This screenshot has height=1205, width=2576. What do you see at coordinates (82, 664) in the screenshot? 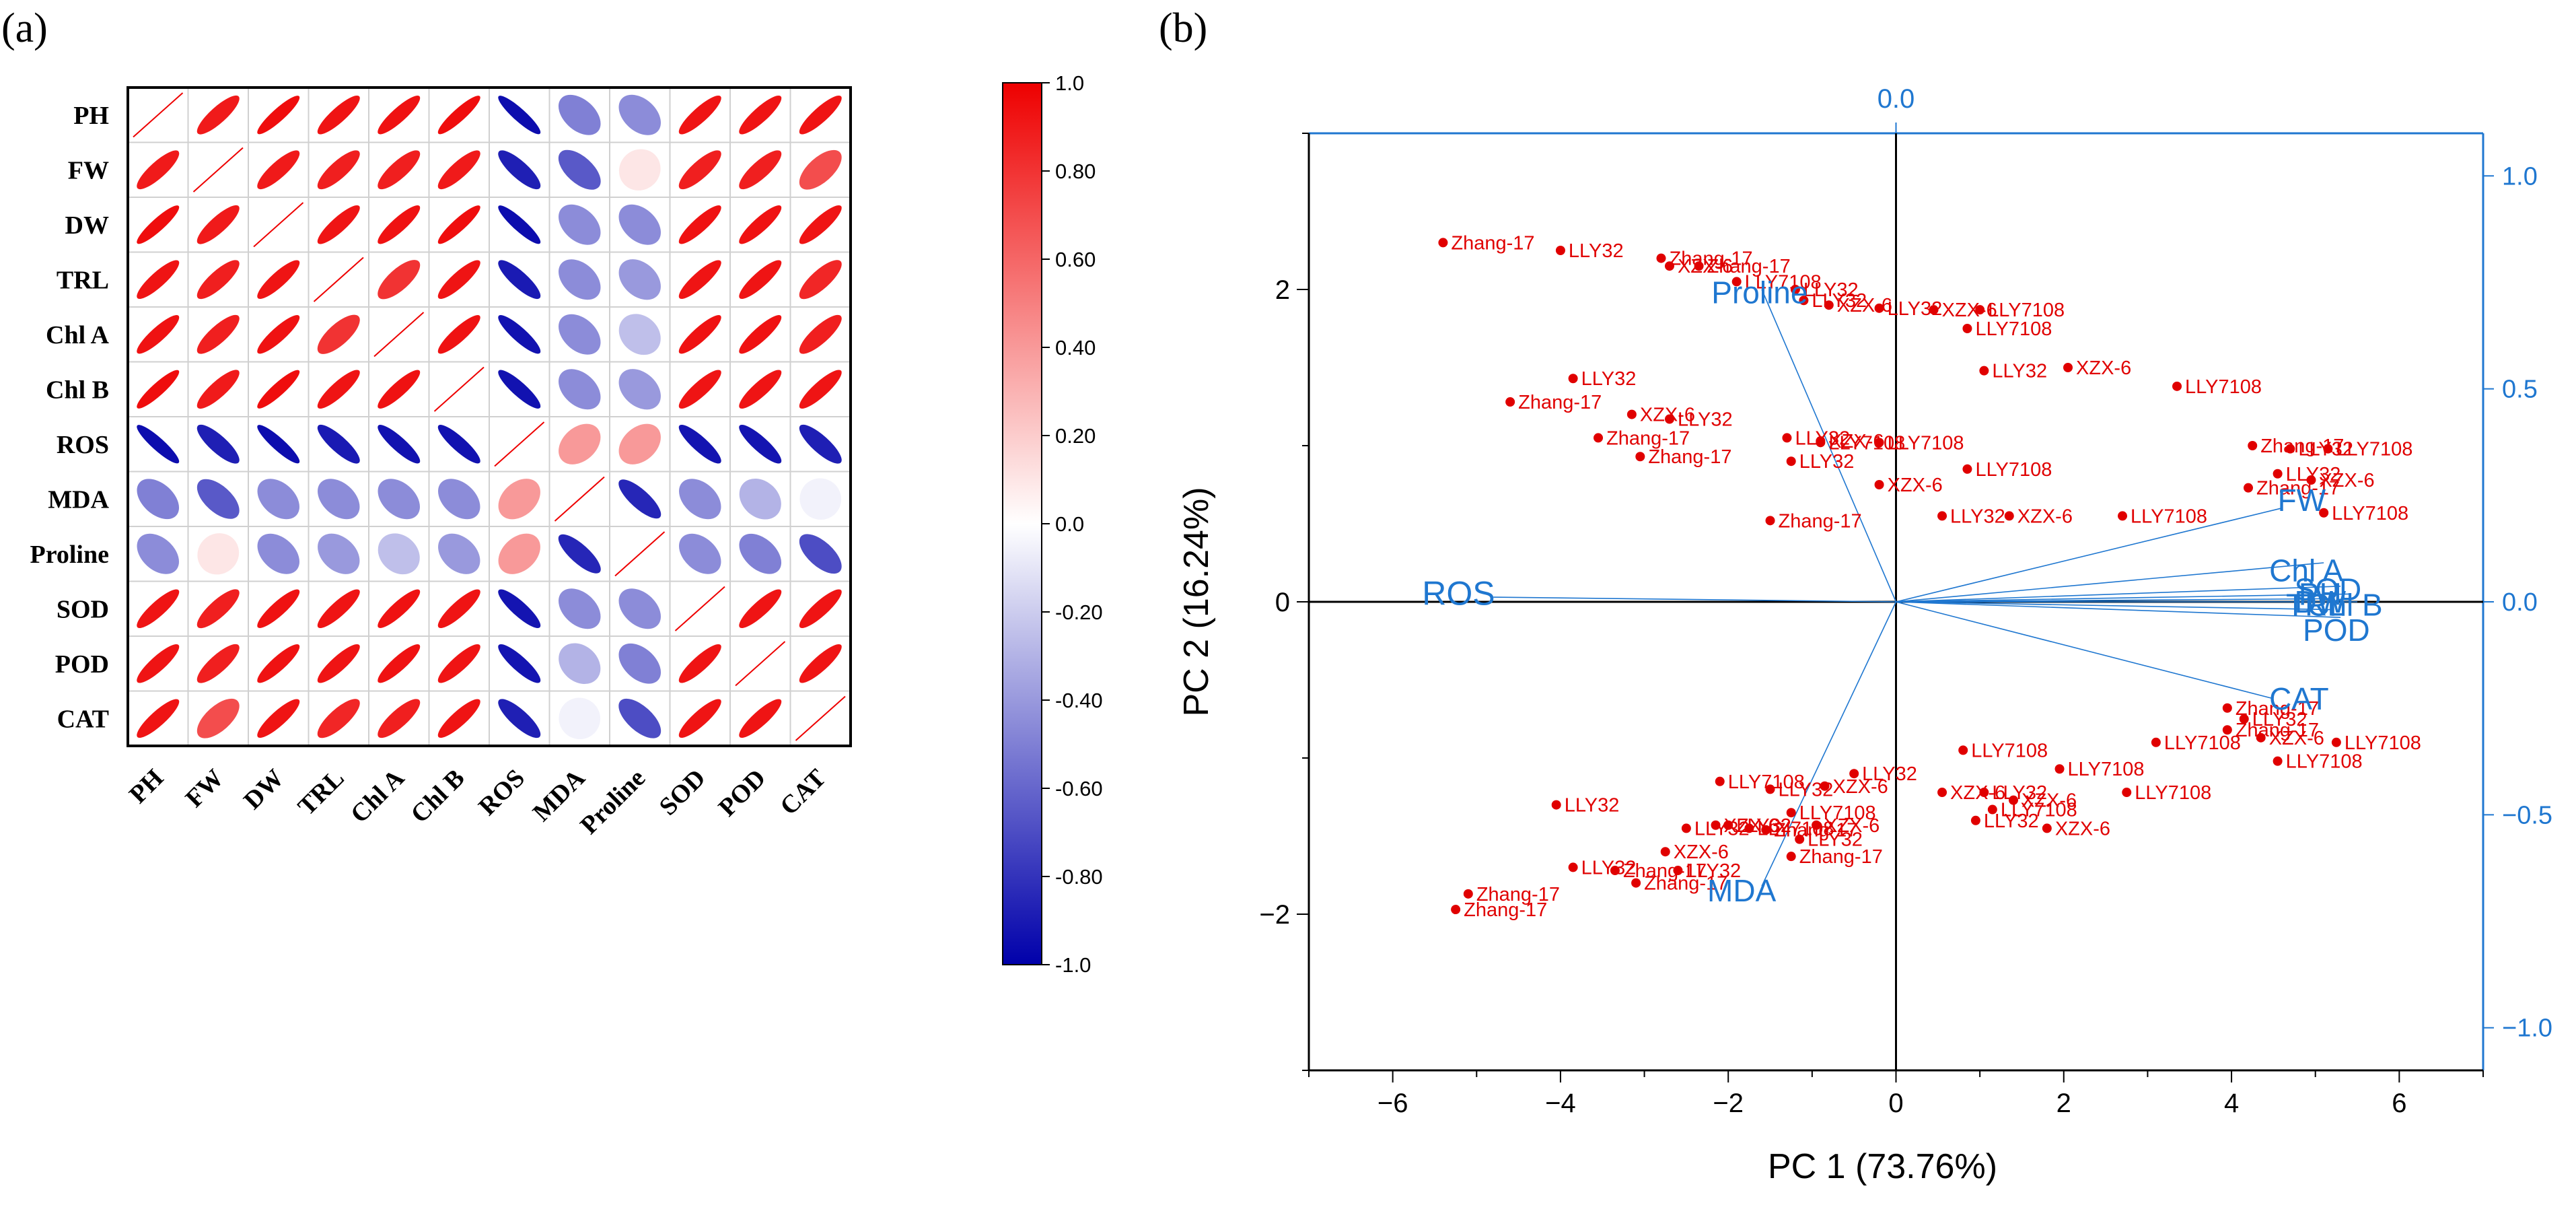
I see `row-label: POD` at bounding box center [82, 664].